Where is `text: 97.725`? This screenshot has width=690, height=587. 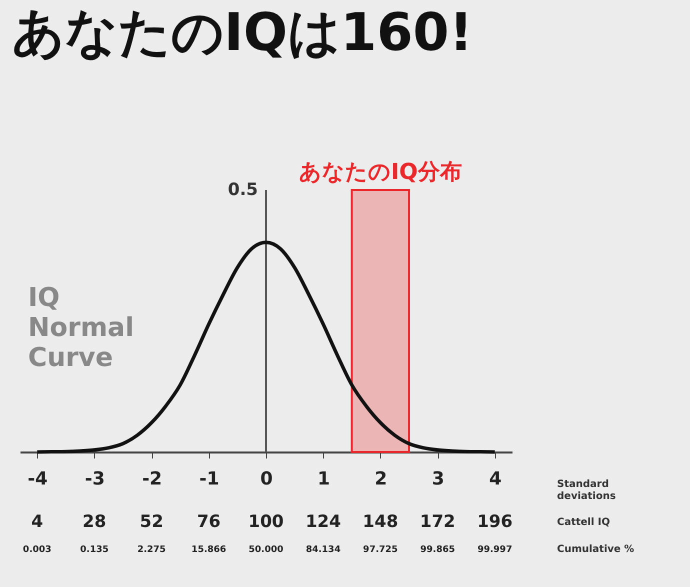 text: 97.725 is located at coordinates (380, 550).